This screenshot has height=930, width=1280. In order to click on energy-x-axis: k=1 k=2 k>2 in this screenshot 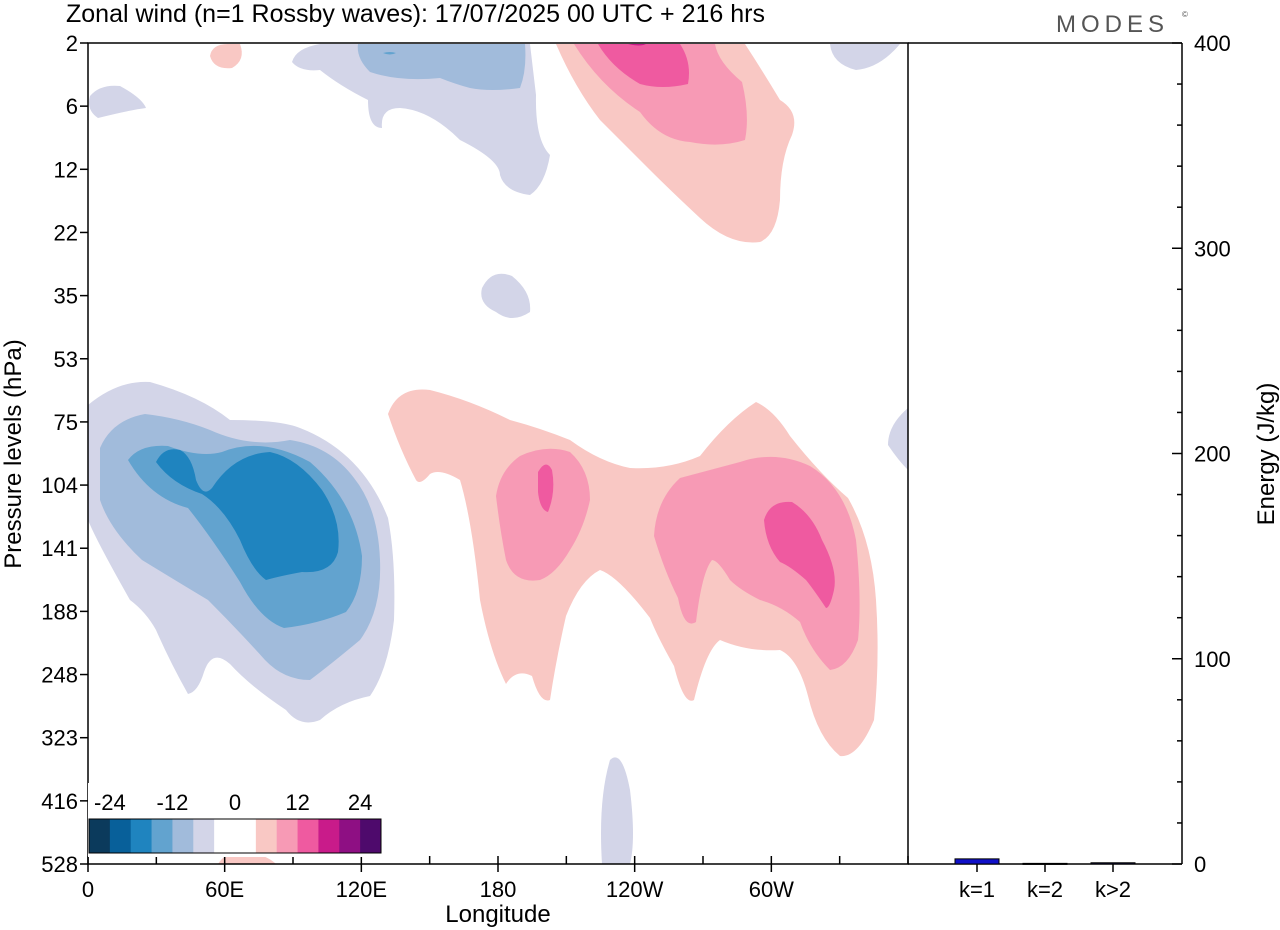, I will do `click(1045, 883)`.